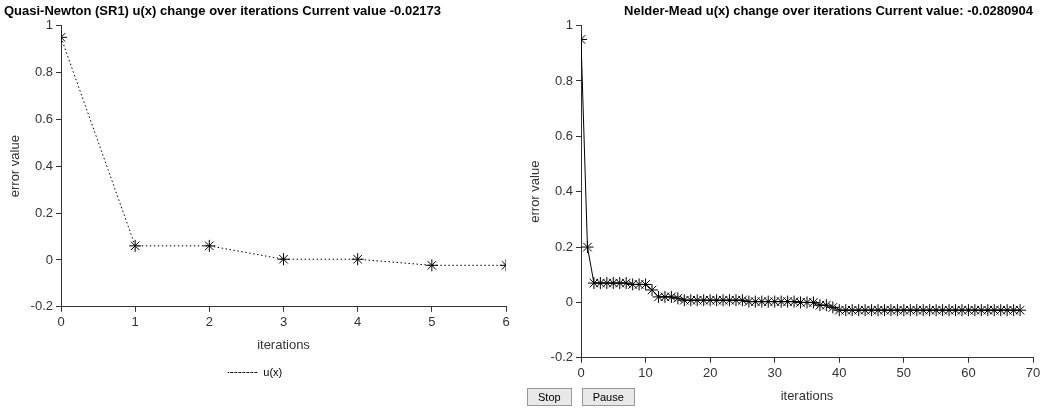  Describe the element at coordinates (829, 11) in the screenshot. I see `chart-title: Nelder-Mead u(x) change over iterations Current value: -0.0280904` at that location.